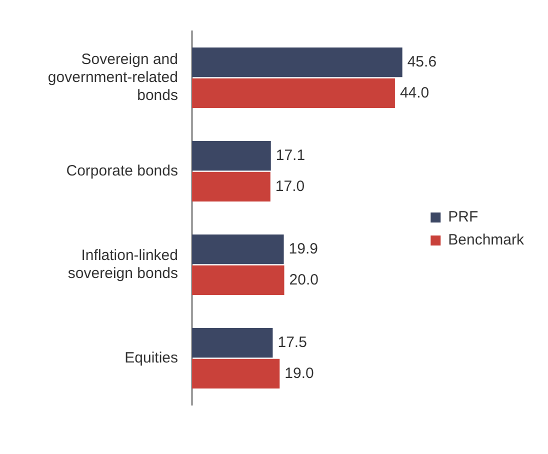 The height and width of the screenshot is (454, 548). Describe the element at coordinates (486, 240) in the screenshot. I see `legend-label: Benchmark` at that location.